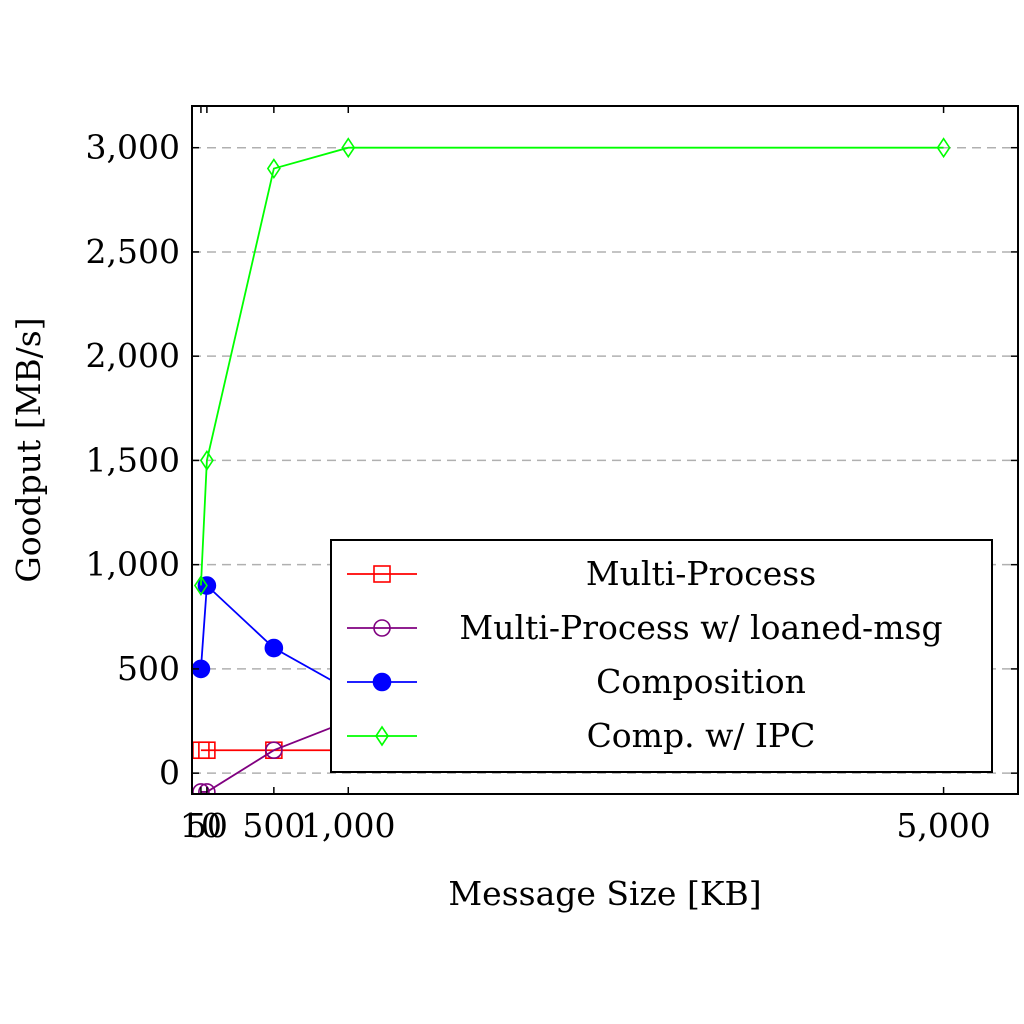  Describe the element at coordinates (169, 772) in the screenshot. I see `y-tick-label: 0` at that location.